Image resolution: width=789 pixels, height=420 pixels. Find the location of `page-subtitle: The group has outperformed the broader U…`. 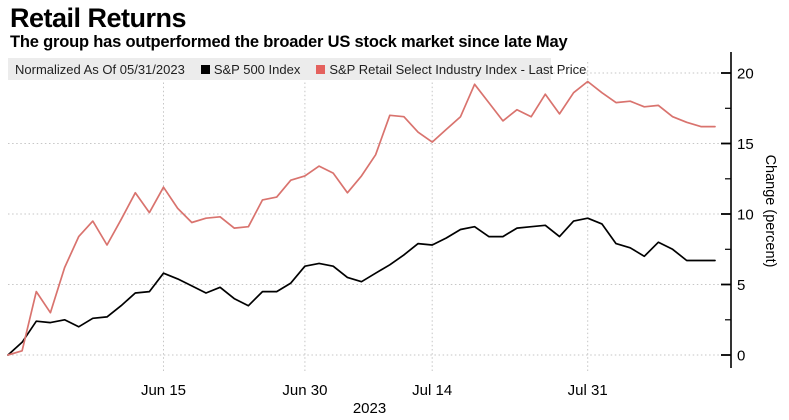

page-subtitle: The group has outperformed the broader U… is located at coordinates (289, 42).